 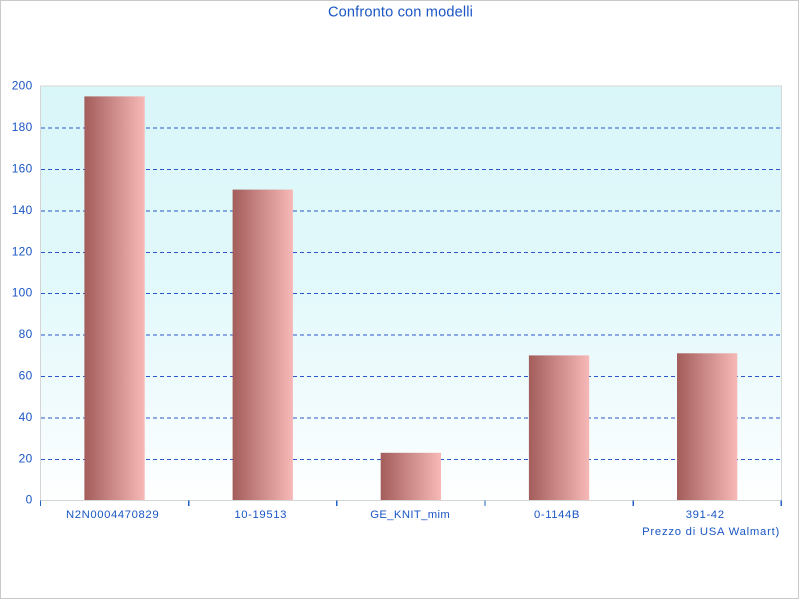 What do you see at coordinates (26, 376) in the screenshot?
I see `svg-text: 60` at bounding box center [26, 376].